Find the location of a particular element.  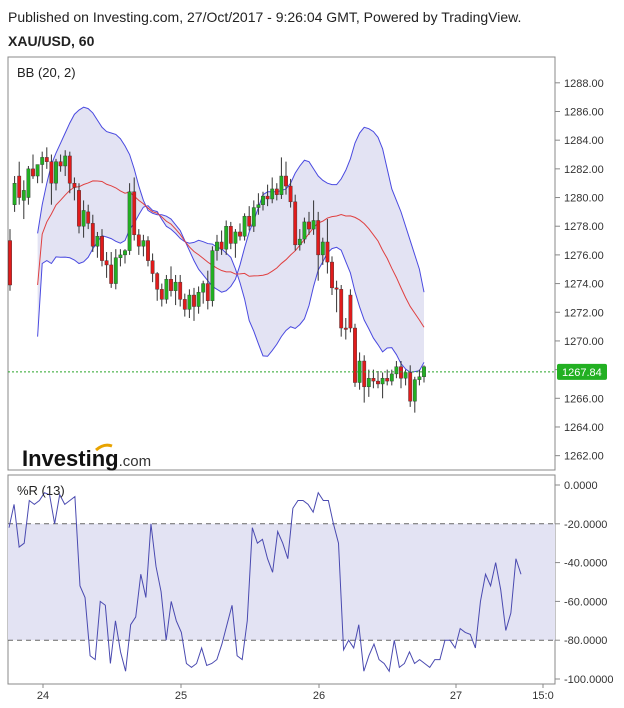

price-tick-label: 1276.00 is located at coordinates (584, 256).